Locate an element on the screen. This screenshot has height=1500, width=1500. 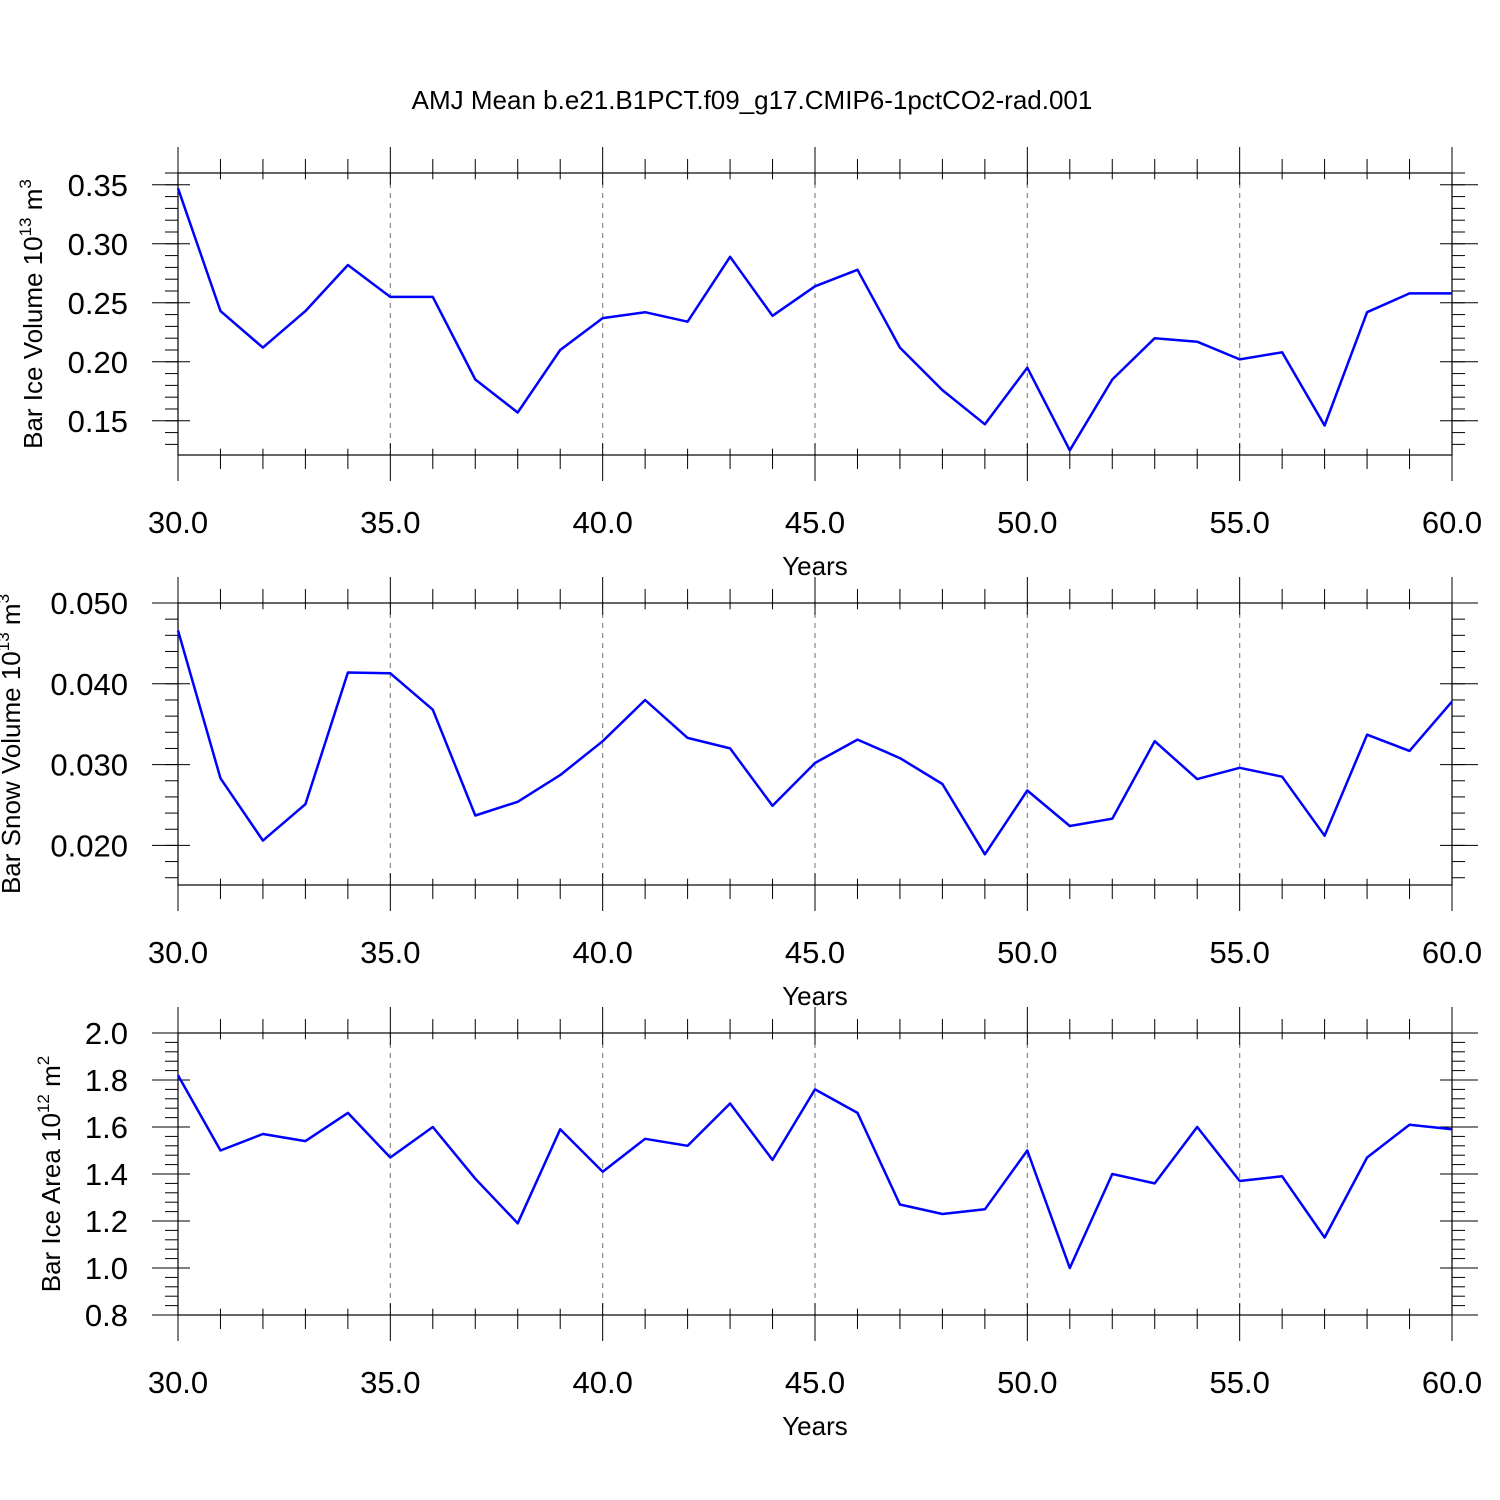
y-tick-label: 1.8 is located at coordinates (106, 1080).